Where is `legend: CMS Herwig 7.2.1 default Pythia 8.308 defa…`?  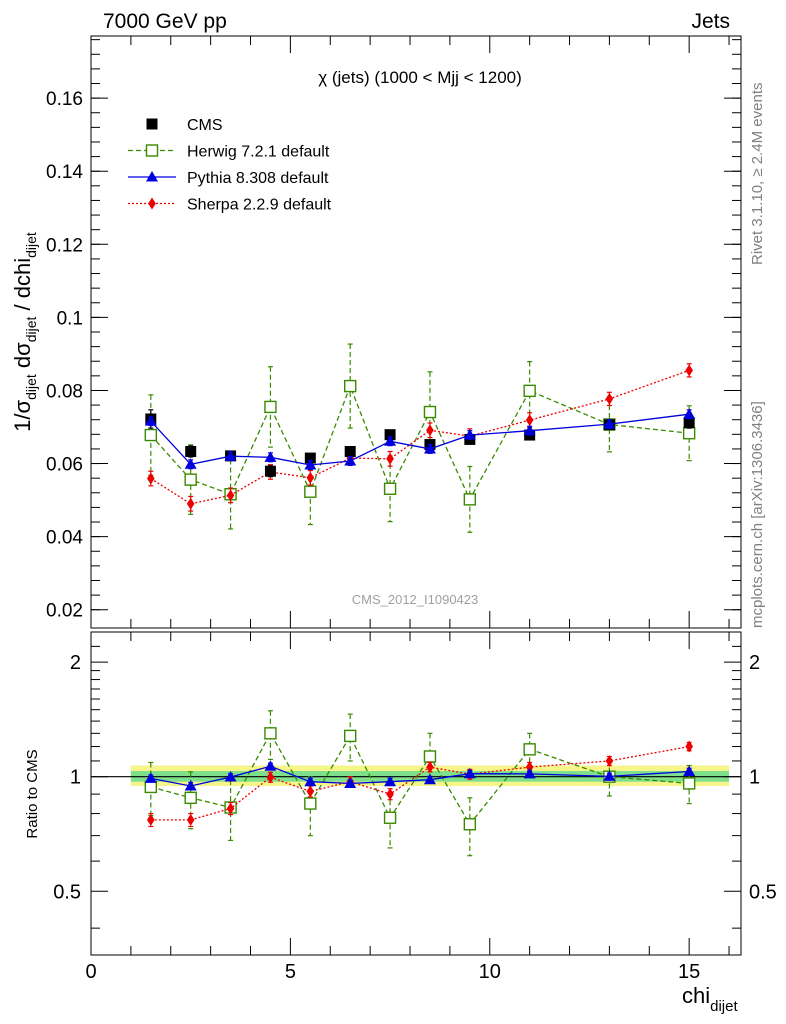 legend: CMS Herwig 7.2.1 default Pythia 8.308 defa… is located at coordinates (230, 165).